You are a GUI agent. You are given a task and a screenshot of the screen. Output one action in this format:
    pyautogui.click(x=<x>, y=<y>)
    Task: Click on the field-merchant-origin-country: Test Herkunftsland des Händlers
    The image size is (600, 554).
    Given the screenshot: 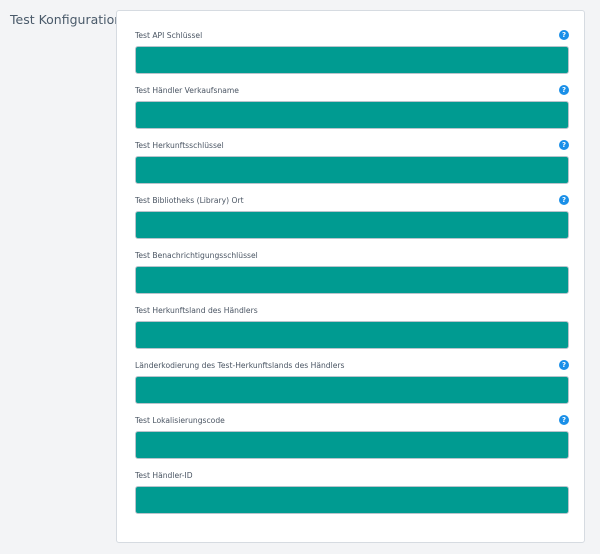 What is the action you would take?
    pyautogui.click(x=352, y=331)
    